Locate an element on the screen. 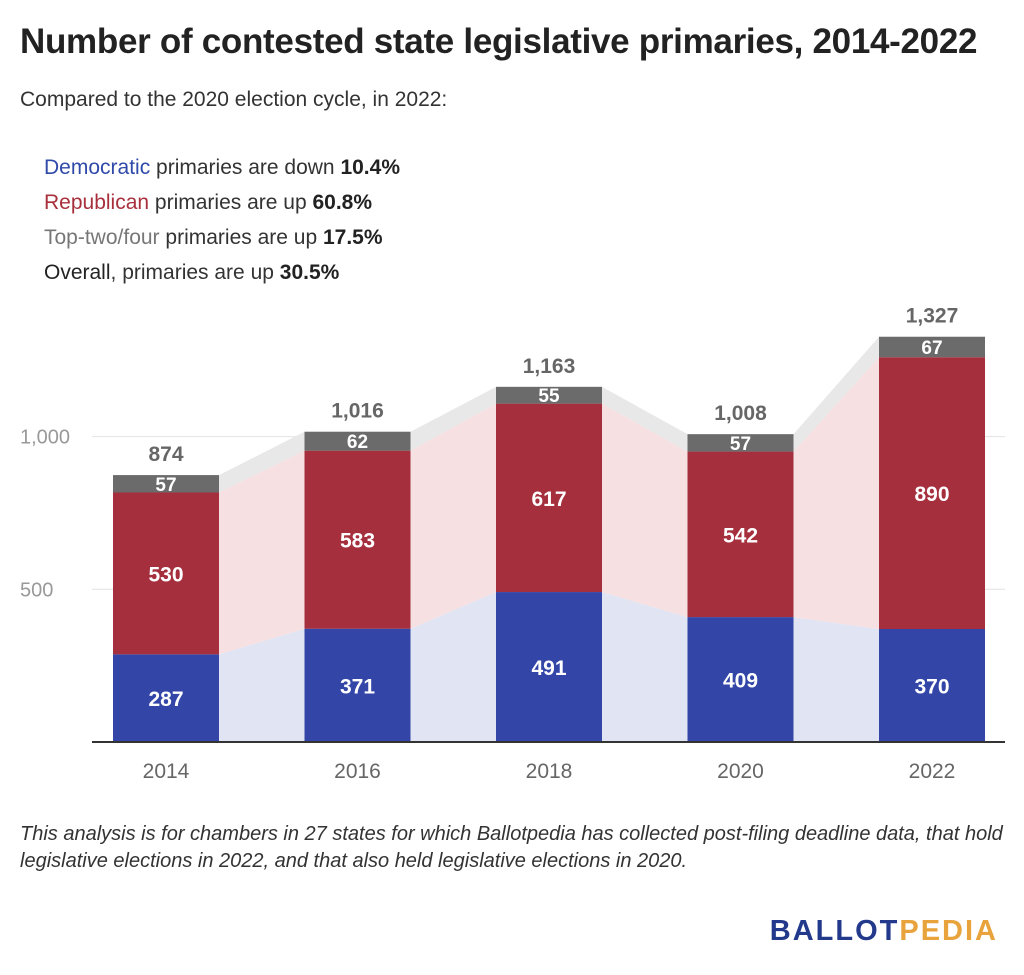 This screenshot has height=975, width=1024. bar-total-label: 1,327 is located at coordinates (932, 316).